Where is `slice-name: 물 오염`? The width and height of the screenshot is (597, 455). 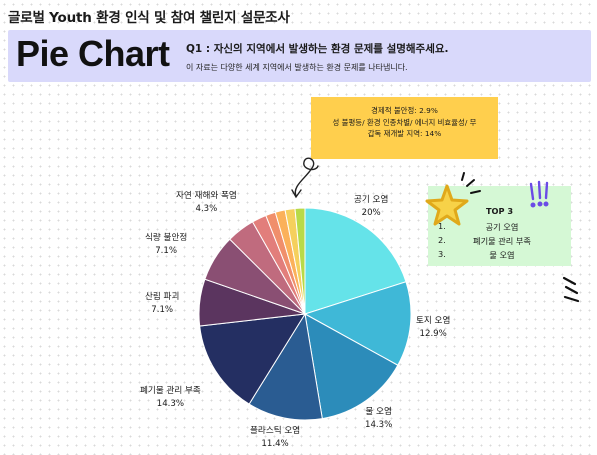 slice-name: 물 오염 is located at coordinates (378, 412).